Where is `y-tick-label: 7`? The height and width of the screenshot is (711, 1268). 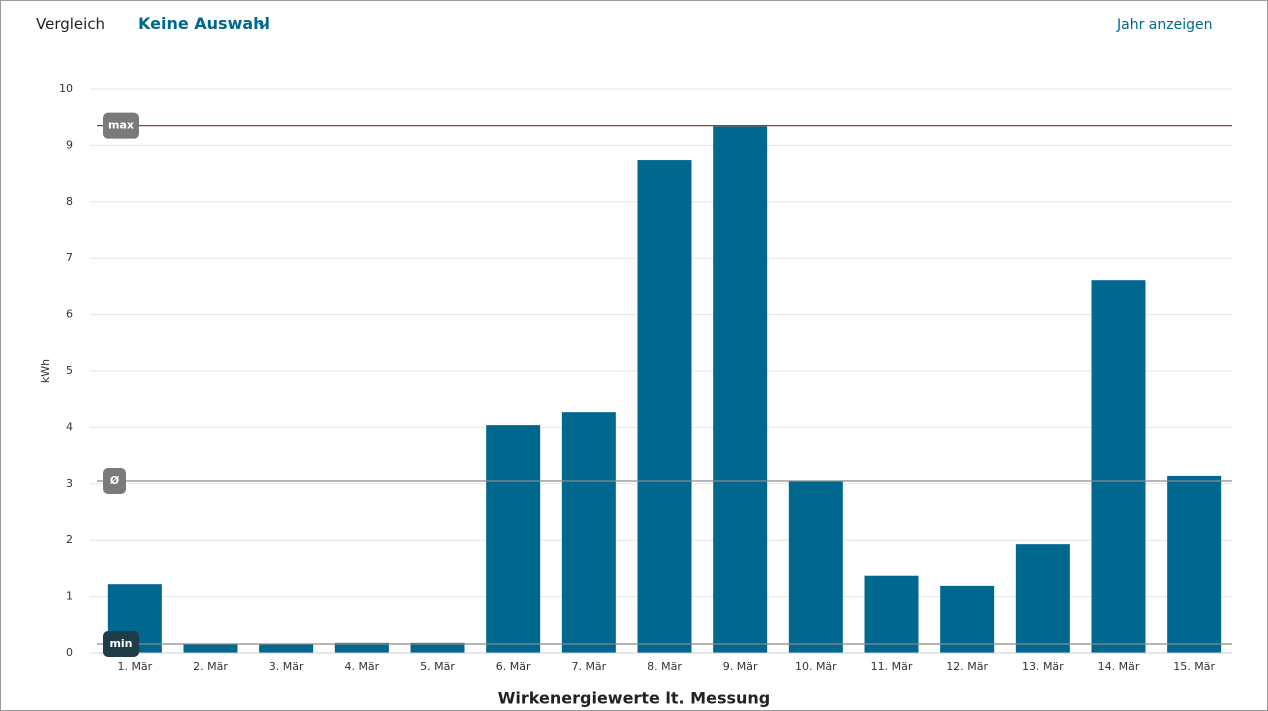 y-tick-label: 7 is located at coordinates (69, 257).